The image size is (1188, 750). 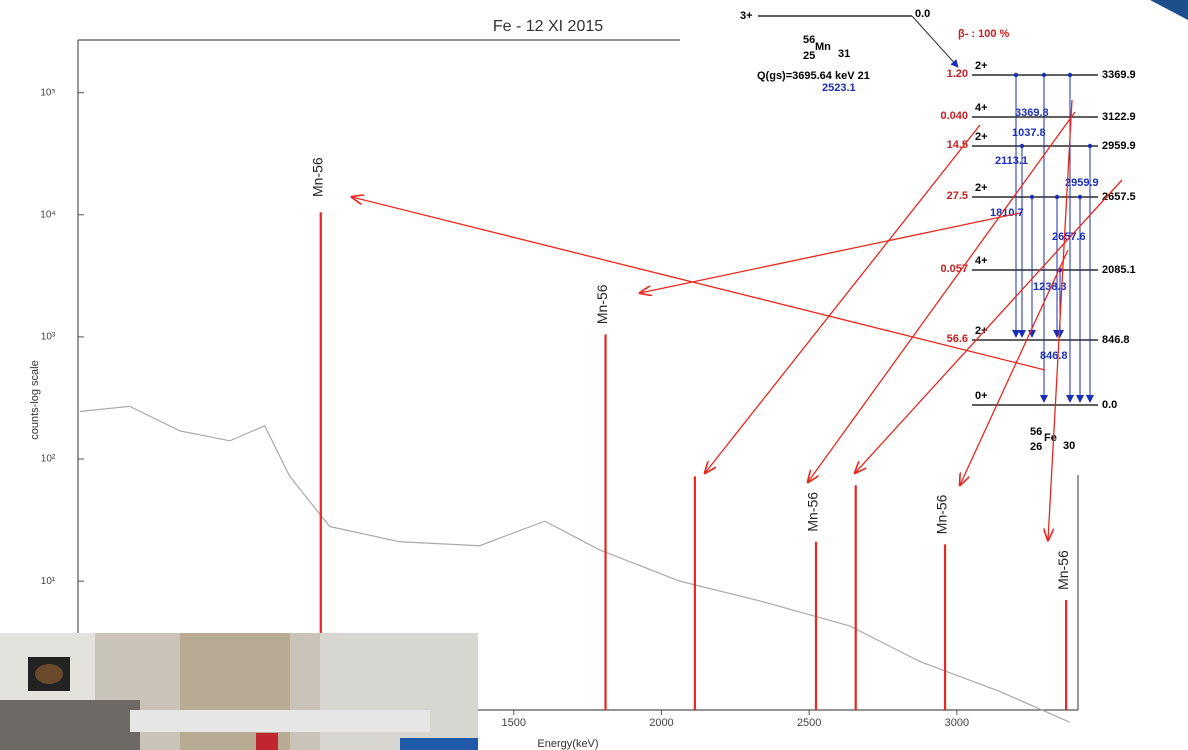 What do you see at coordinates (48, 581) in the screenshot?
I see `y-tick-label: 10¹` at bounding box center [48, 581].